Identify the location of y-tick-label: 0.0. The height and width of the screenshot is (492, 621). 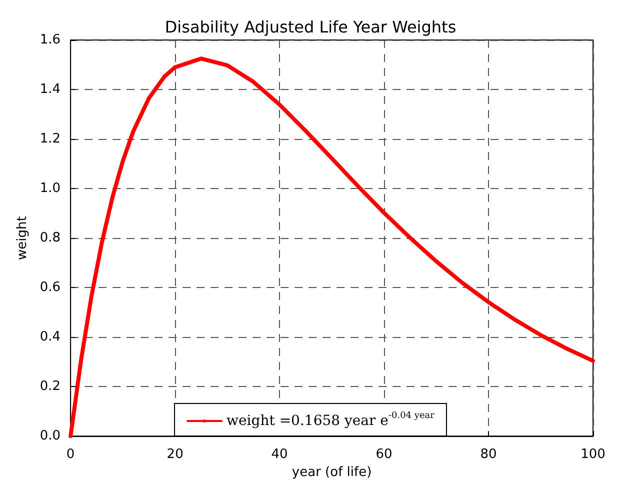
(50, 436).